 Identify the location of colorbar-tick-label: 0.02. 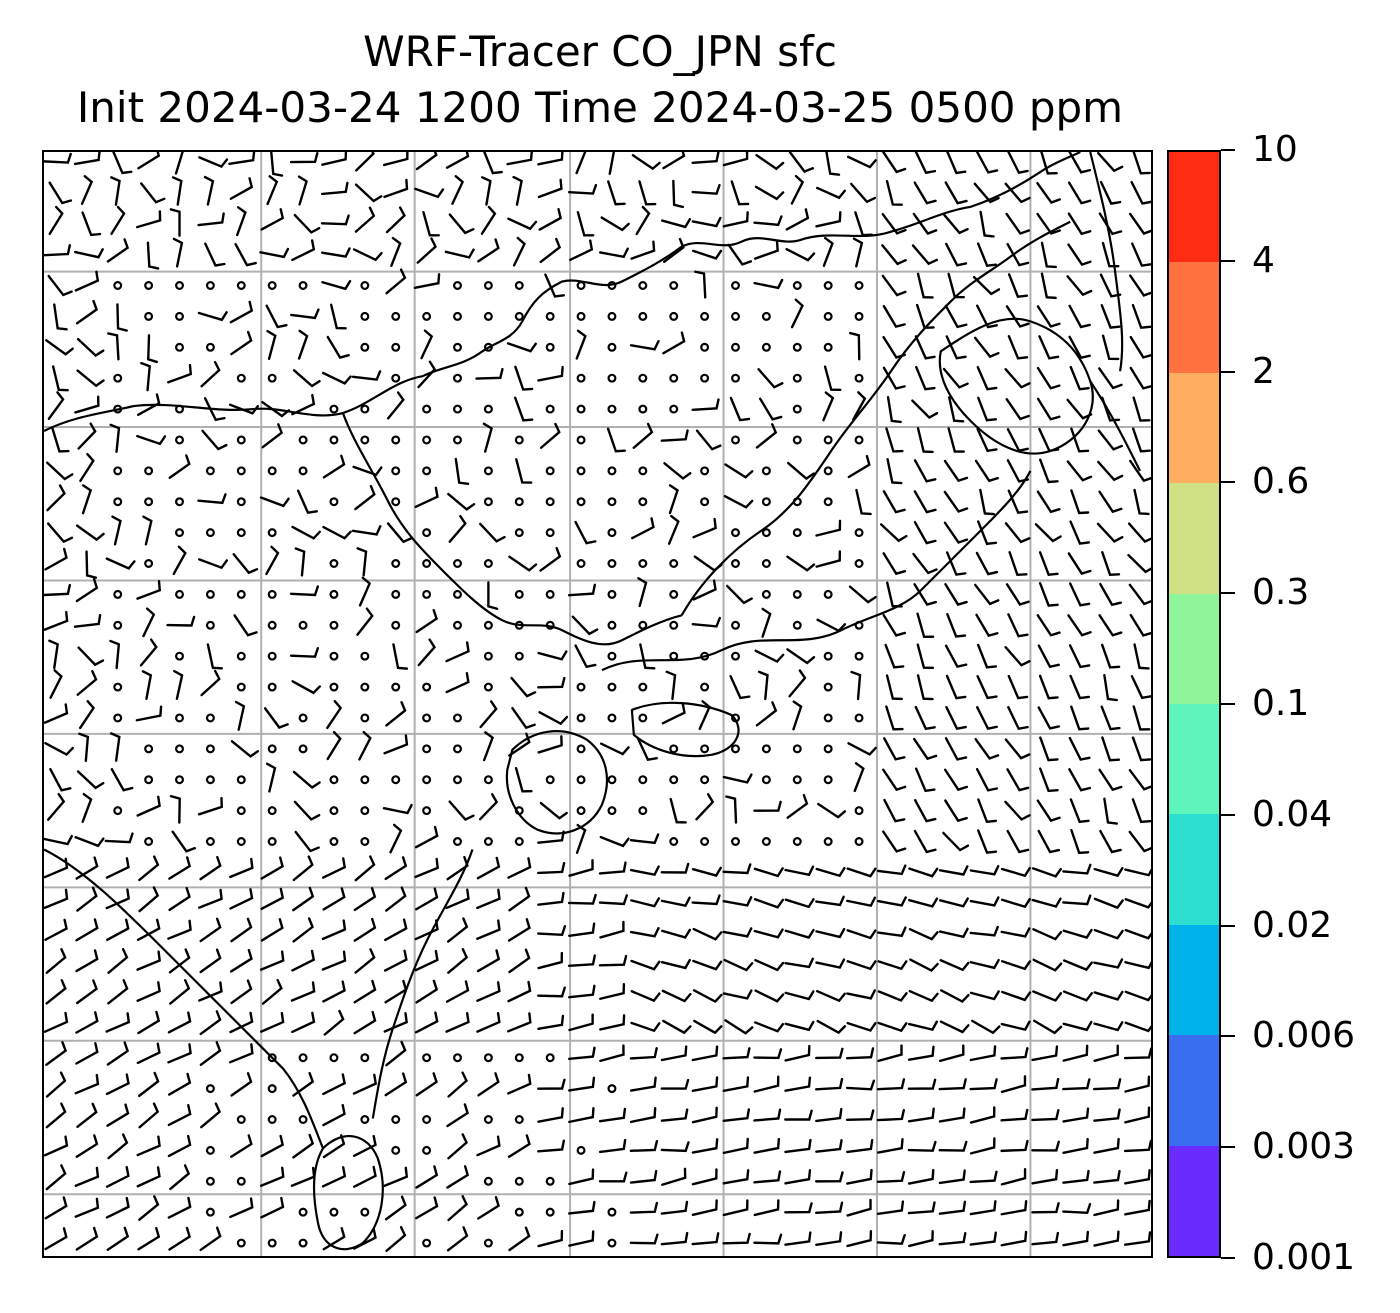
(1292, 925).